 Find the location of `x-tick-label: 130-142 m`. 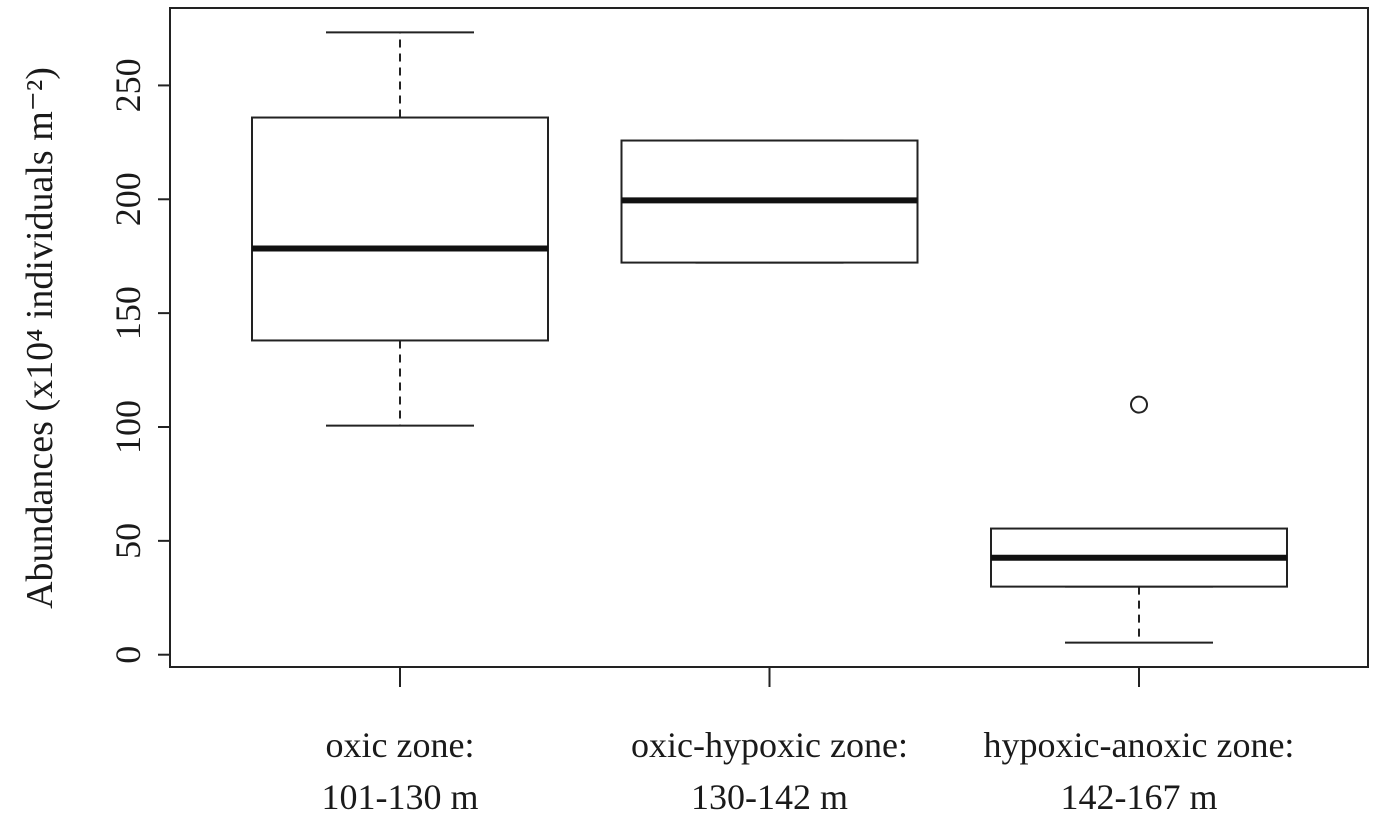

x-tick-label: 130-142 m is located at coordinates (769, 797).